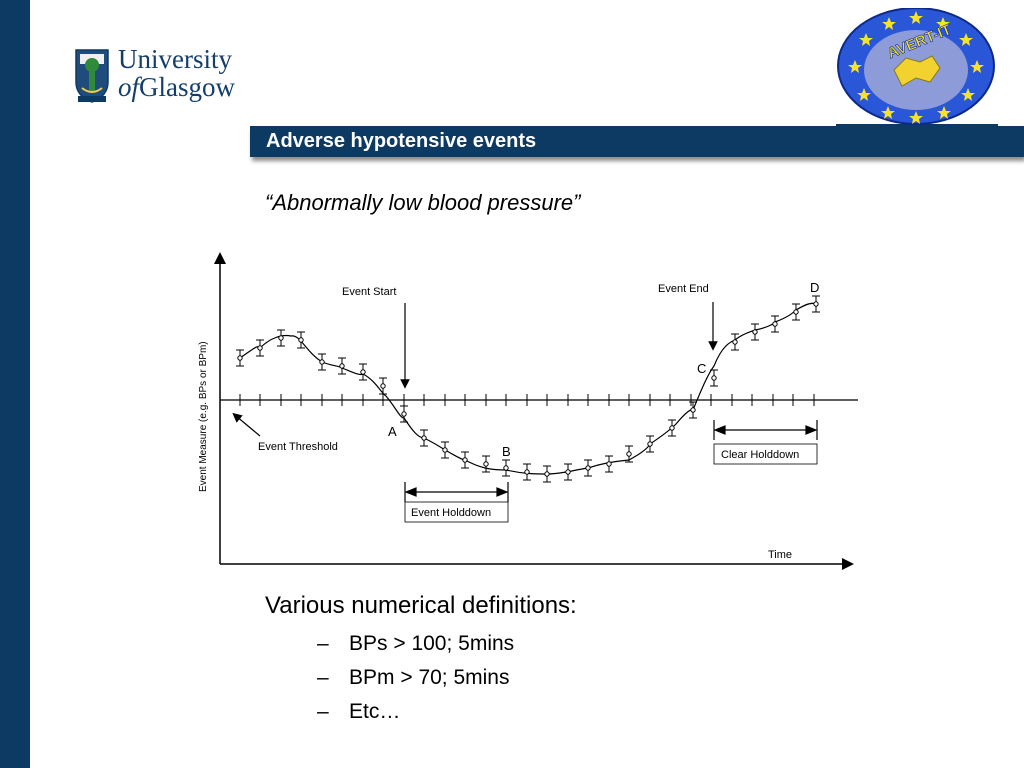 This screenshot has height=768, width=1024. I want to click on list-item: – BPm > 70; 5mins, so click(415, 678).